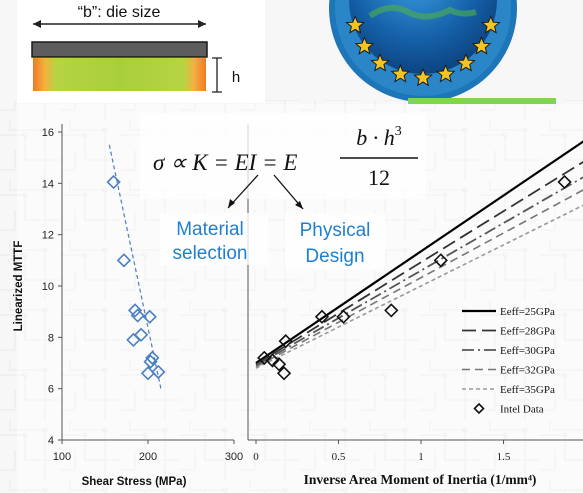  Describe the element at coordinates (51, 338) in the screenshot. I see `left-y-tick-label: 8` at that location.